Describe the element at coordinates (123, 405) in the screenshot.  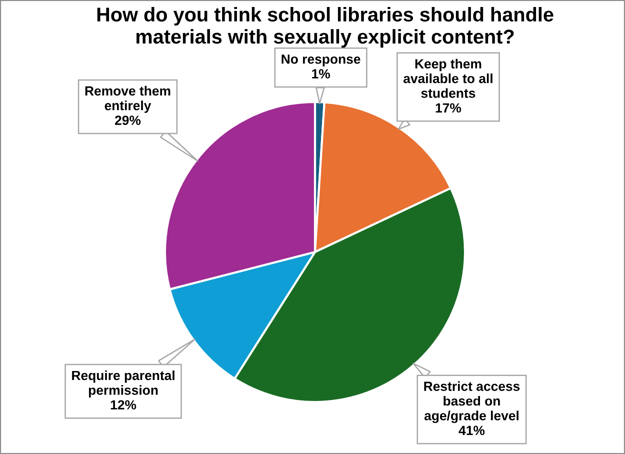
I see `data-label: 12%` at that location.